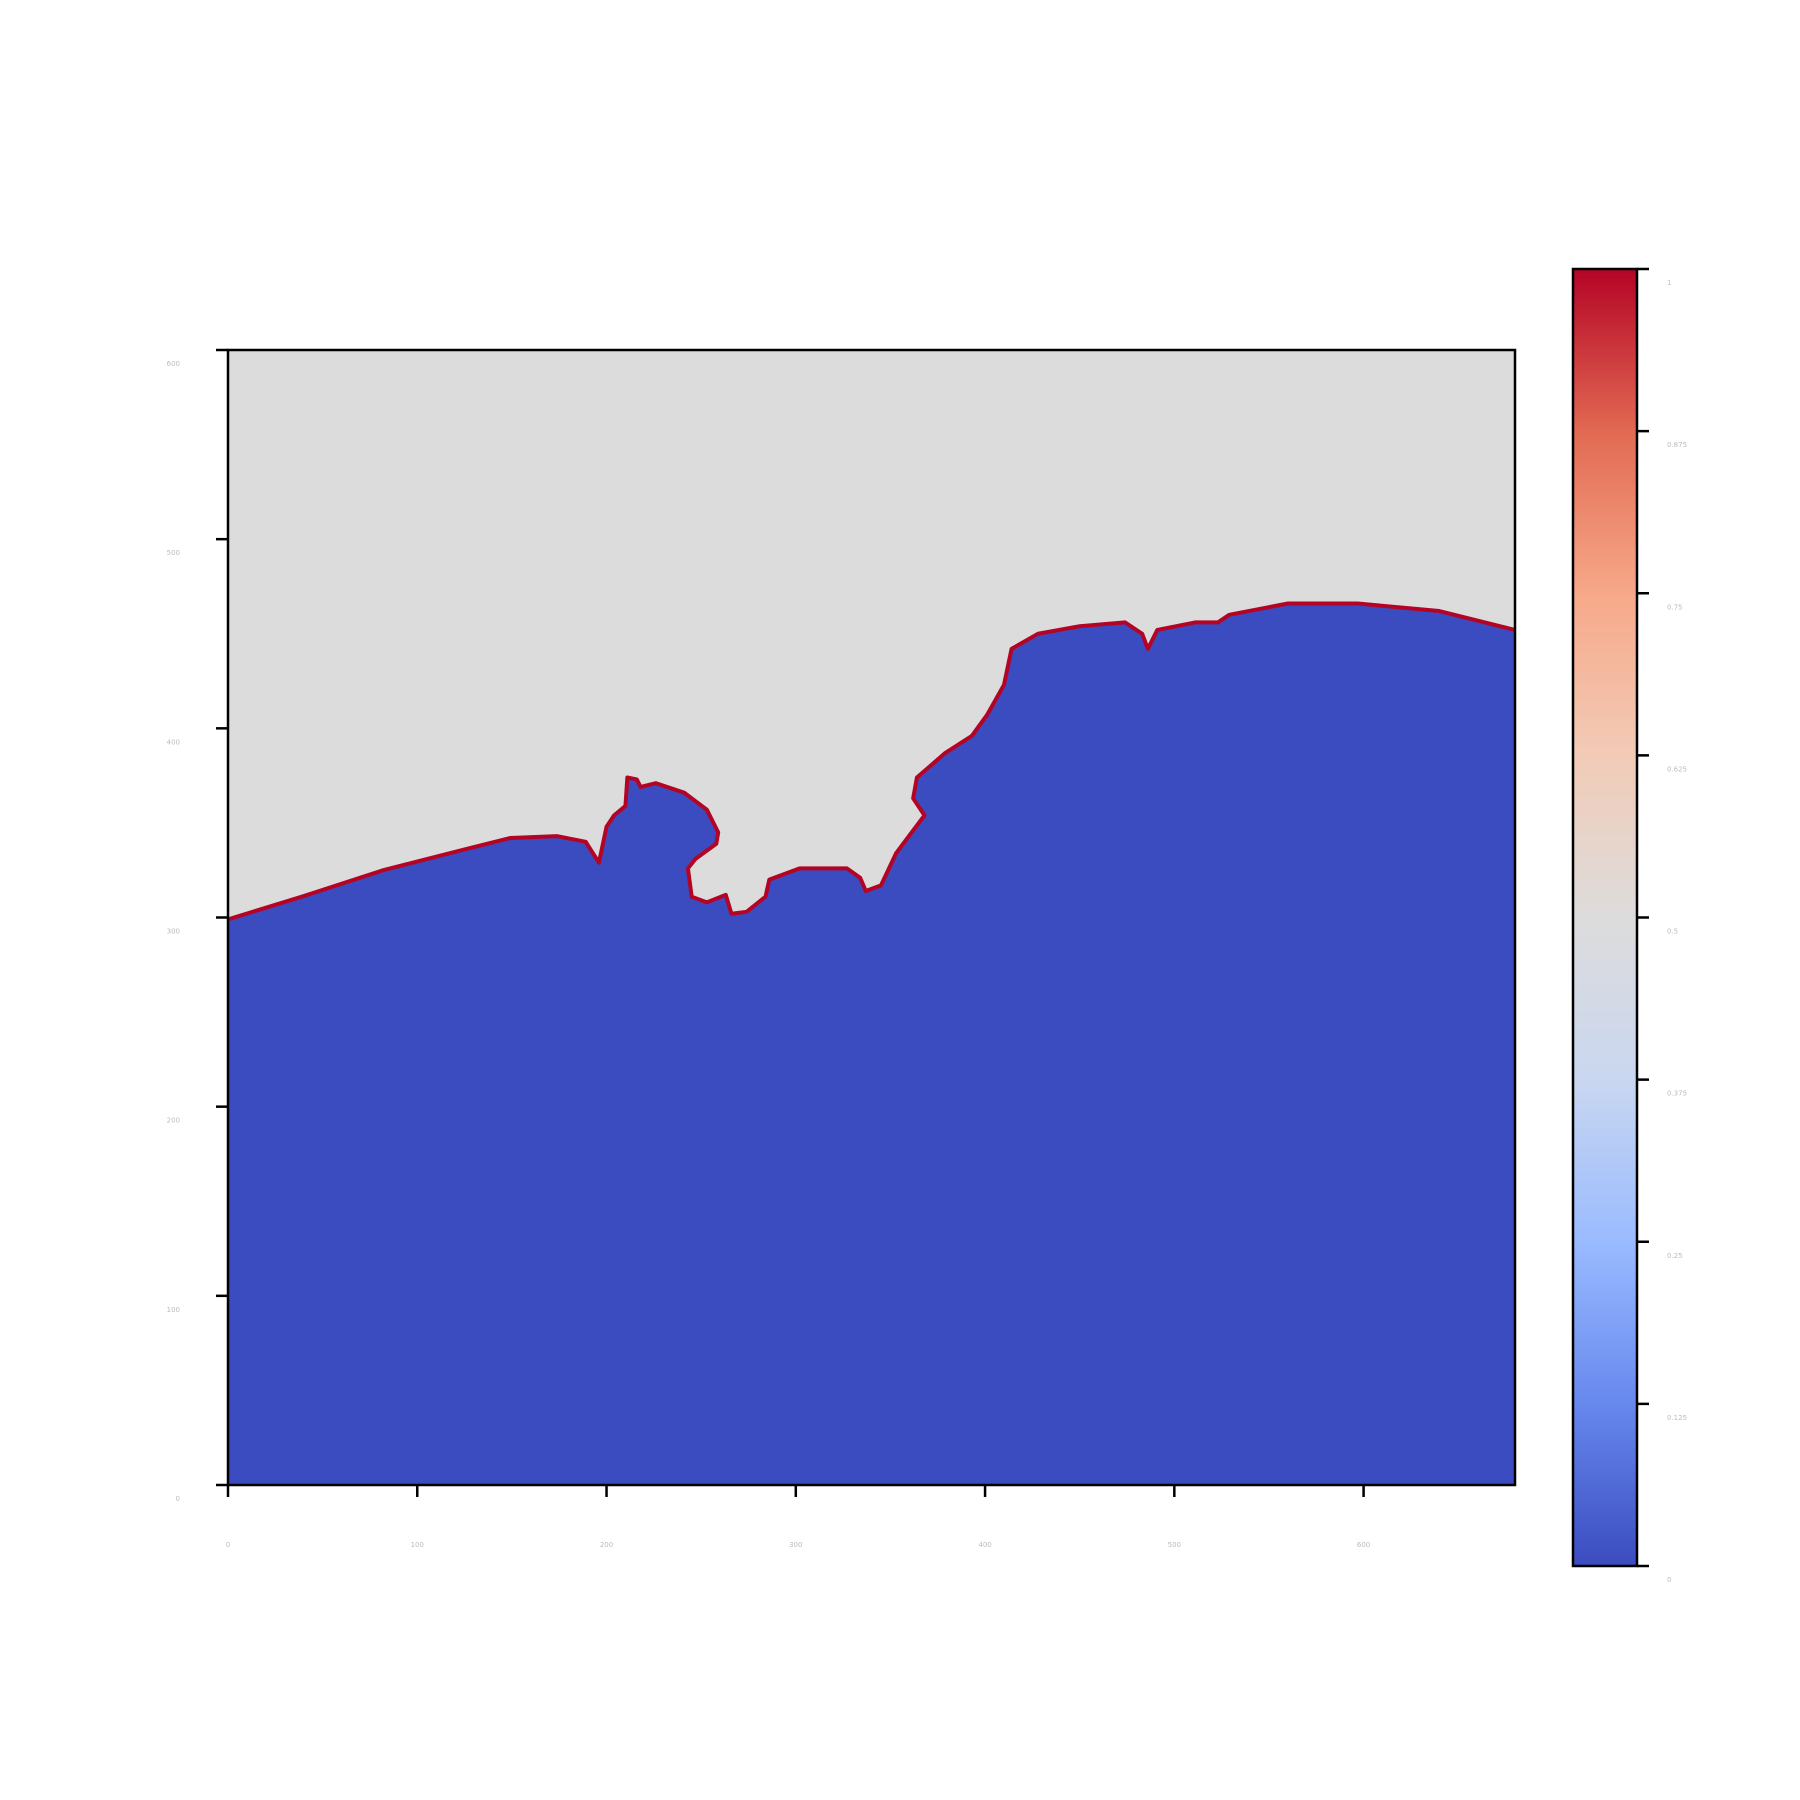 The image size is (1800, 1800). Describe the element at coordinates (1677, 445) in the screenshot. I see `colorbar-tick-label: 0.875` at that location.